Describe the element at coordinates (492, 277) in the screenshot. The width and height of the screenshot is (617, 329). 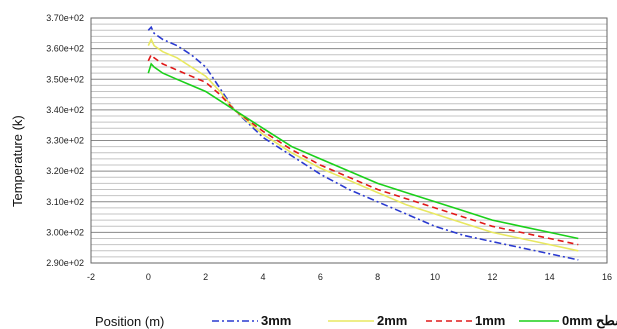
I see `x-tick-label: 12` at that location.